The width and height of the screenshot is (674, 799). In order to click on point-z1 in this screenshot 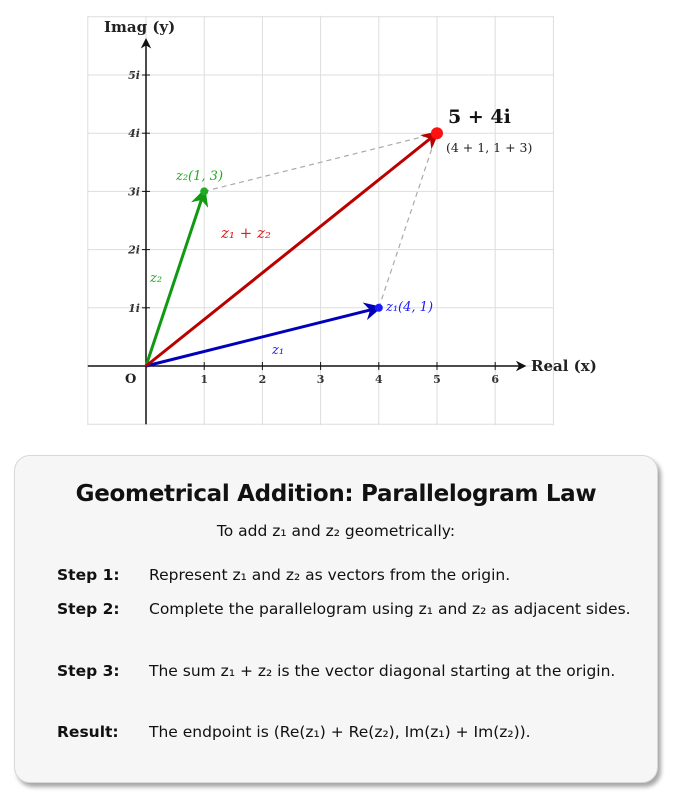, I will do `click(378, 307)`.